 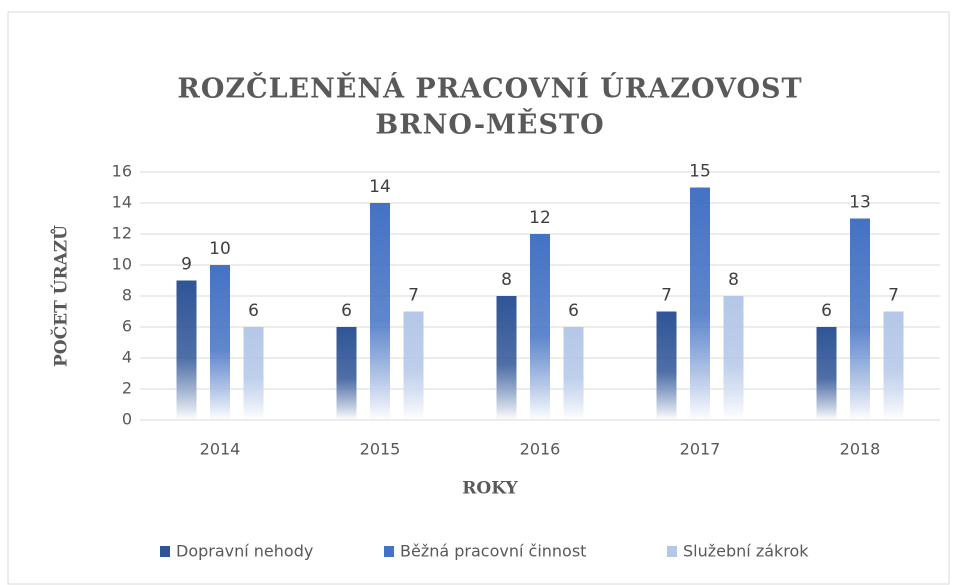 I want to click on chart-title: ROZČLENĚNÁ PRACOVNÍ ÚRAZOVOST, so click(x=489, y=88).